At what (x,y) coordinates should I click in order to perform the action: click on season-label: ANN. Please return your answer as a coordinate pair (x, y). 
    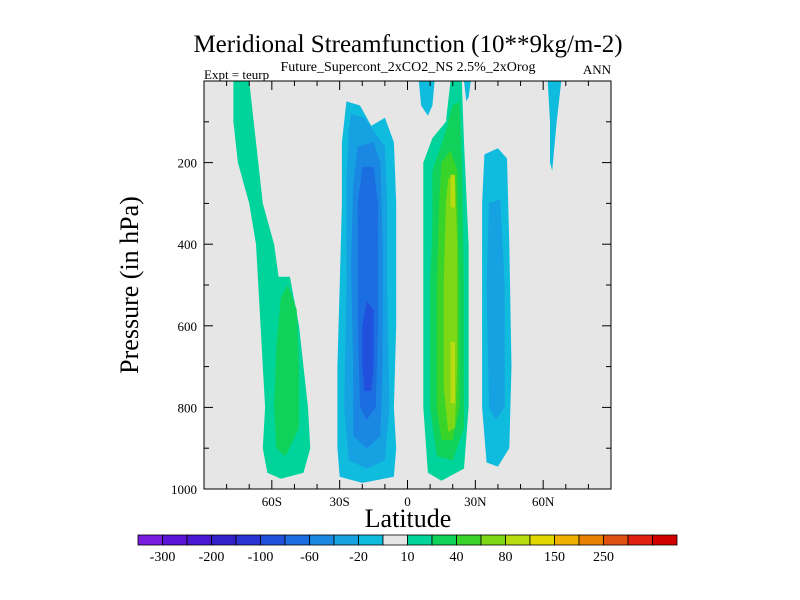
    Looking at the image, I should click on (597, 69).